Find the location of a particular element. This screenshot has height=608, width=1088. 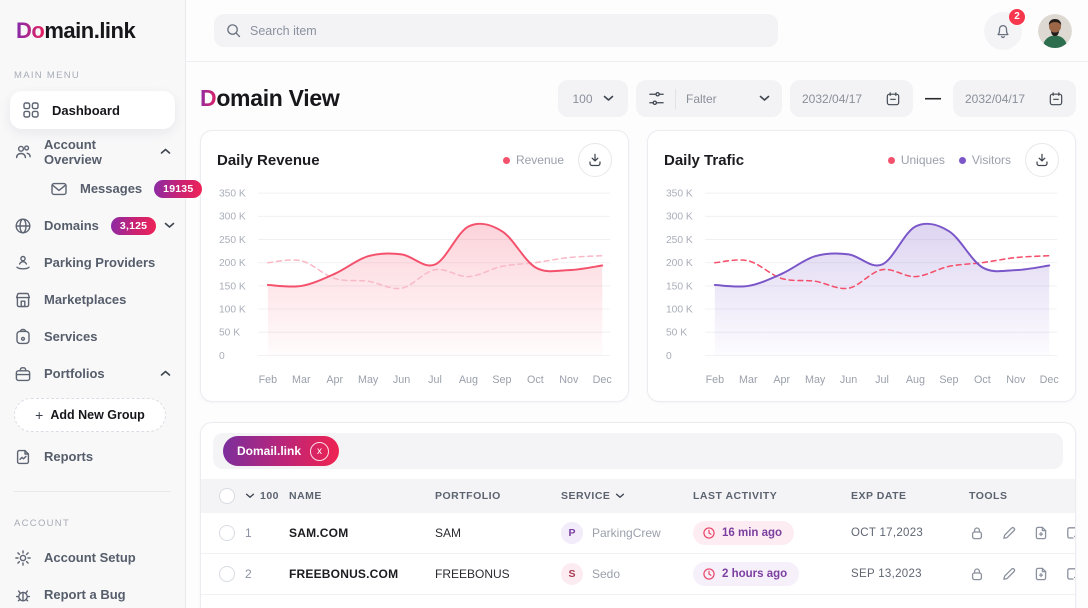

last-activity-badge: 16 min ago is located at coordinates (744, 533).